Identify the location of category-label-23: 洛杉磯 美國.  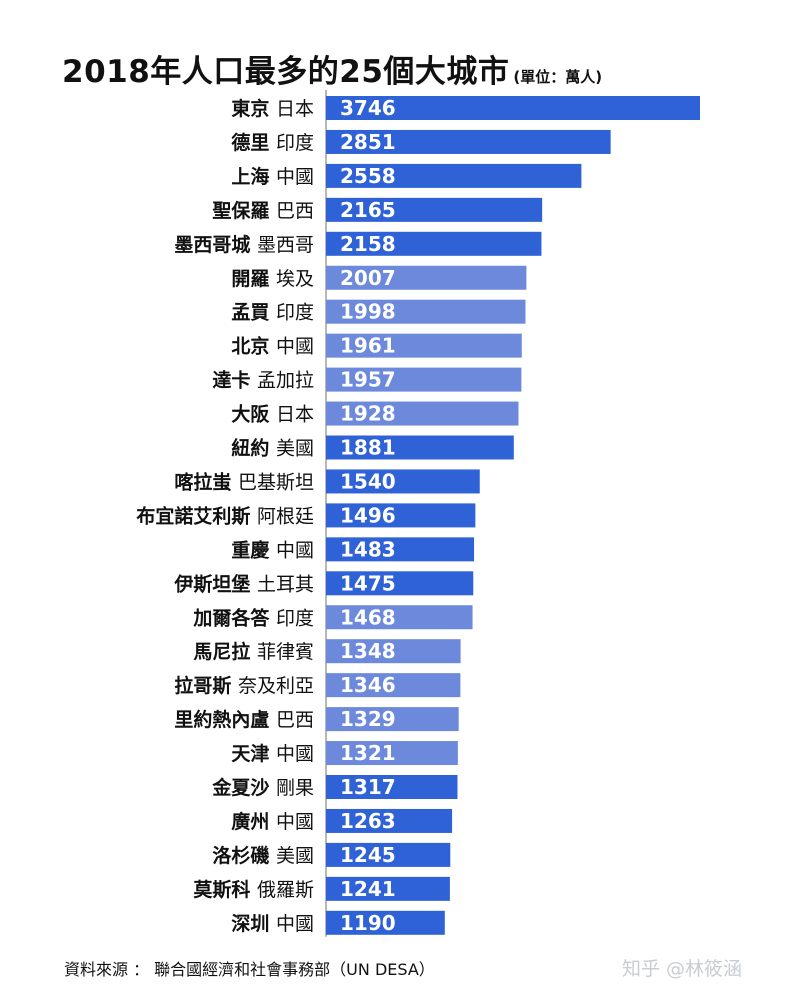
(263, 855).